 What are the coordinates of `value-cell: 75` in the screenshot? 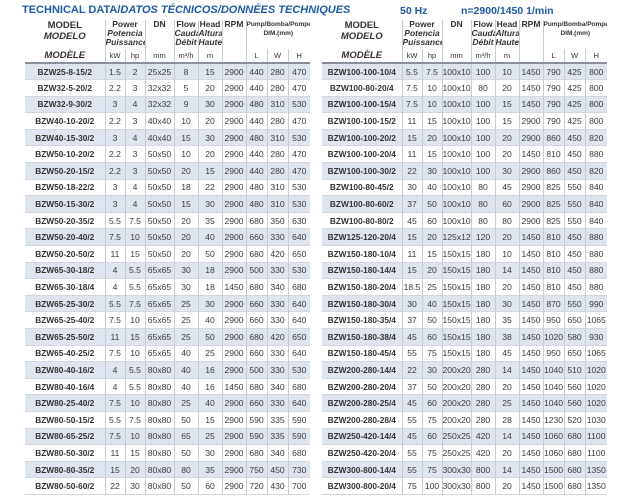 It's located at (411, 486).